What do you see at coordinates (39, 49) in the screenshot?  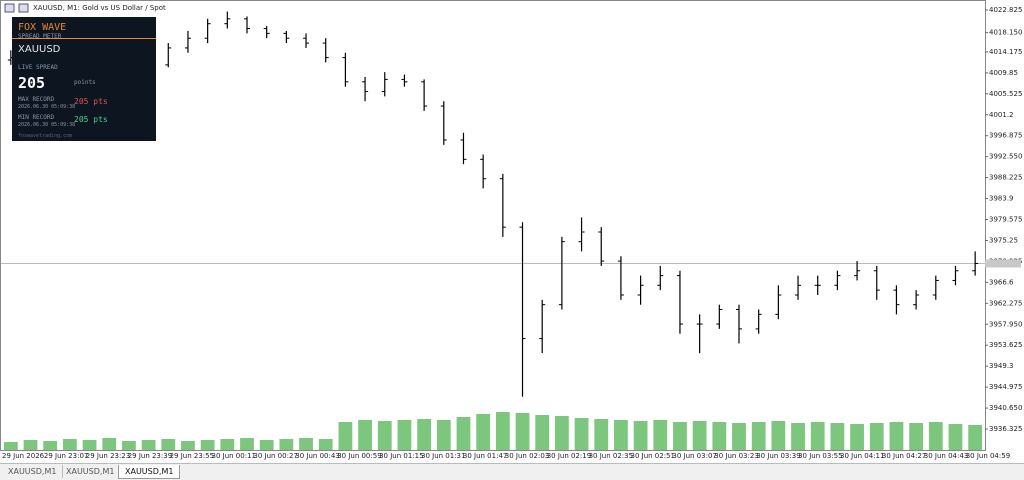 I see `symbol: XAUUSD` at bounding box center [39, 49].